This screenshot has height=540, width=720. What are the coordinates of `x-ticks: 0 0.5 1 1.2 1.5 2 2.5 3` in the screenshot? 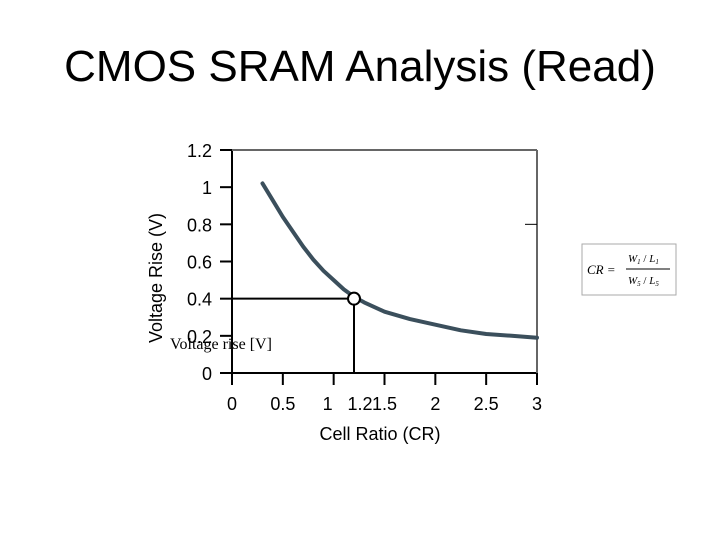 It's located at (384, 393).